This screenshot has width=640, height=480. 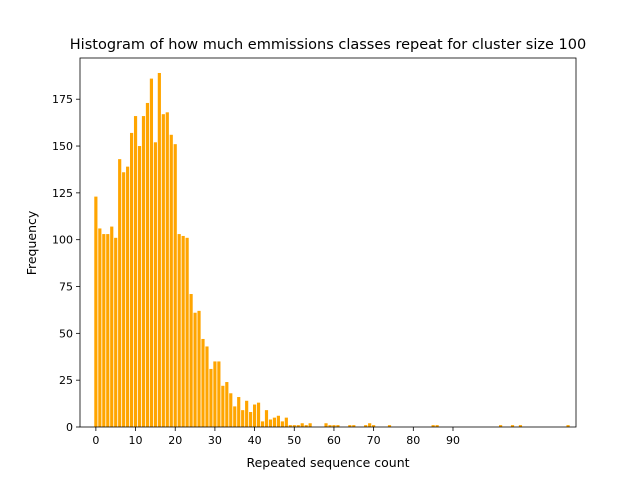 What do you see at coordinates (453, 440) in the screenshot?
I see `x-tick-label: 90` at bounding box center [453, 440].